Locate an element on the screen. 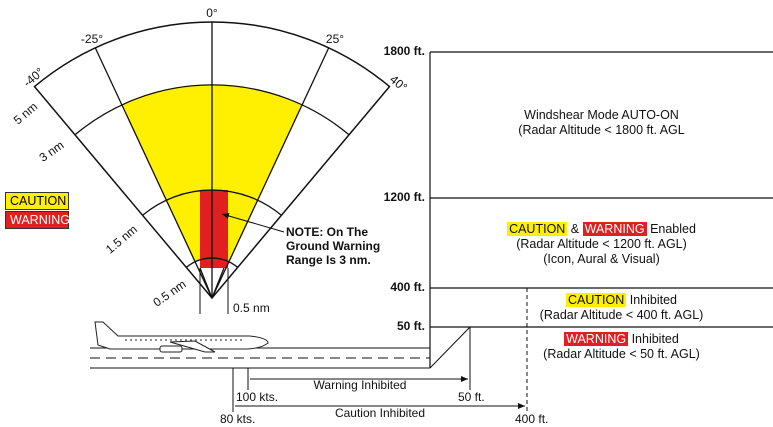 The height and width of the screenshot is (427, 773). band-text: (Radar Altitude < 1800 ft. AGL is located at coordinates (601, 130).